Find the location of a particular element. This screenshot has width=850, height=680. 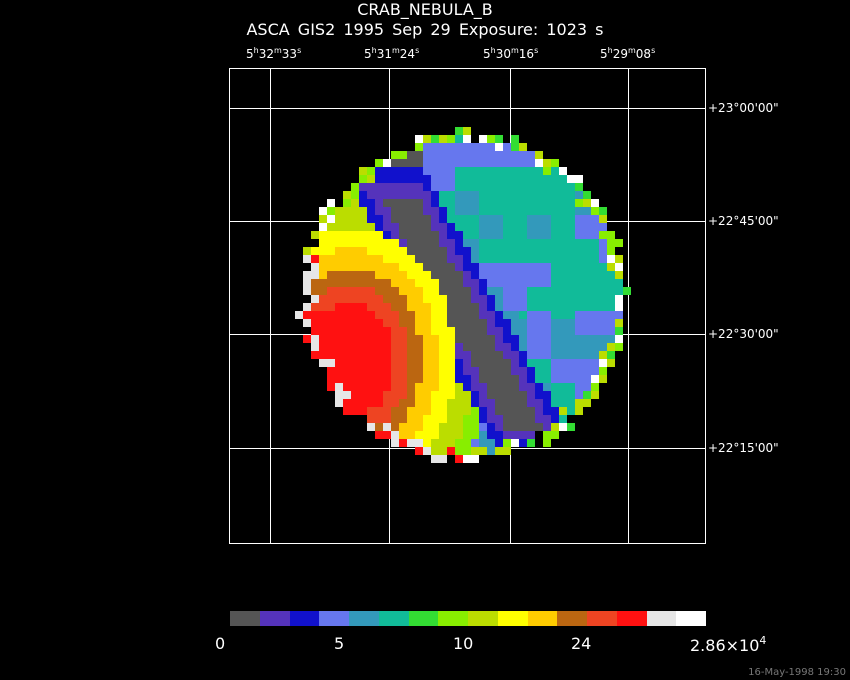

ra-tick-label: 5h32m33s is located at coordinates (274, 53).